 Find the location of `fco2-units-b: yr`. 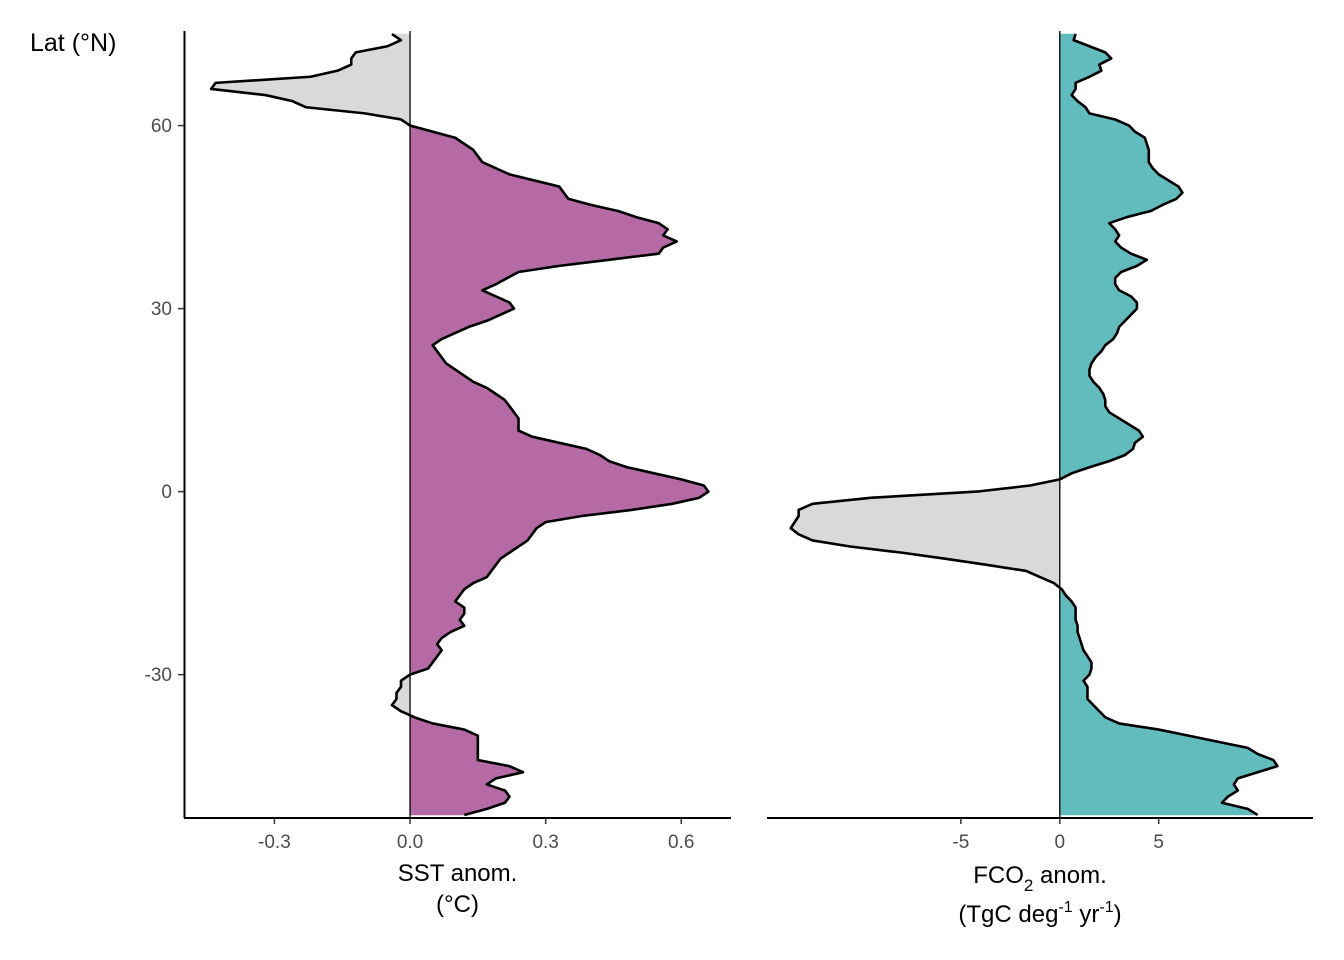

fco2-units-b: yr is located at coordinates (1086, 914).